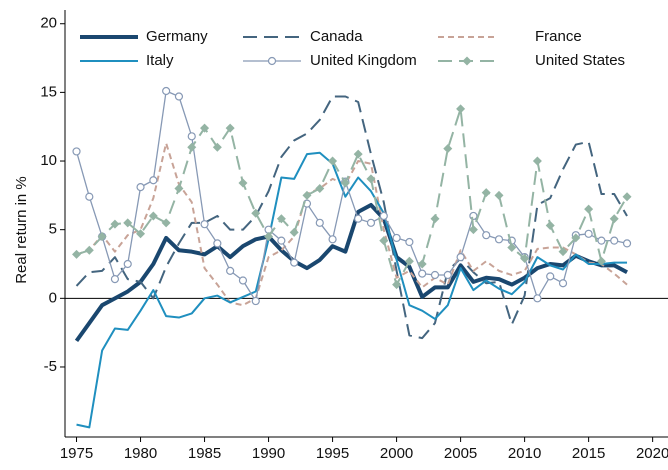 This screenshot has height=470, width=668. What do you see at coordinates (558, 36) in the screenshot?
I see `legend-label: France` at bounding box center [558, 36].